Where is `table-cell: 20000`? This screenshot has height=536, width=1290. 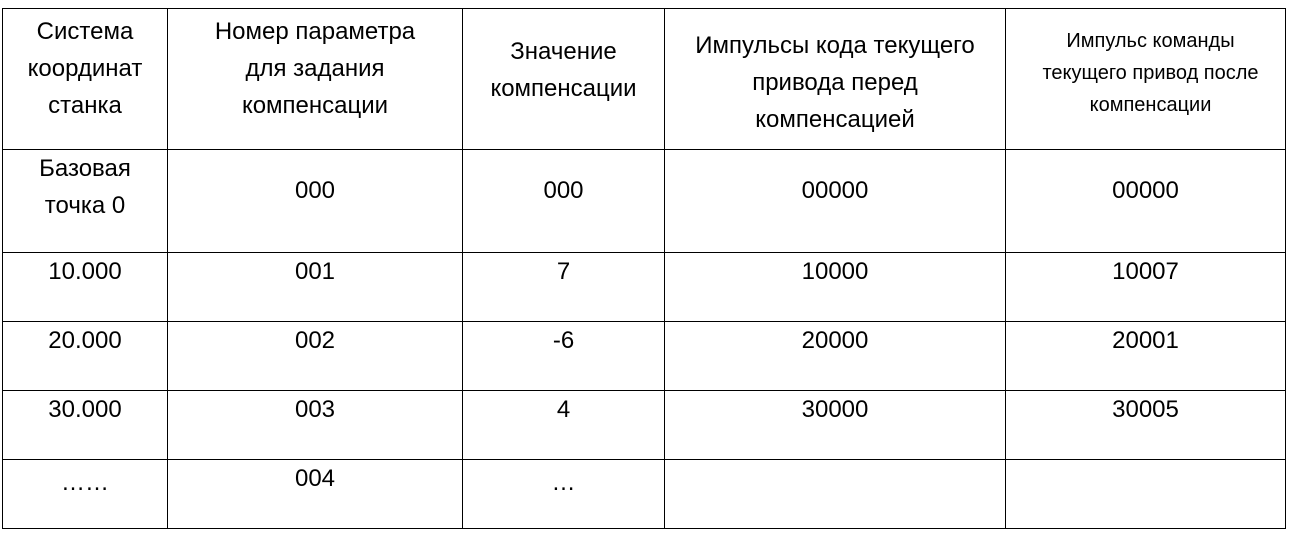
table-cell: 20000 is located at coordinates (835, 356).